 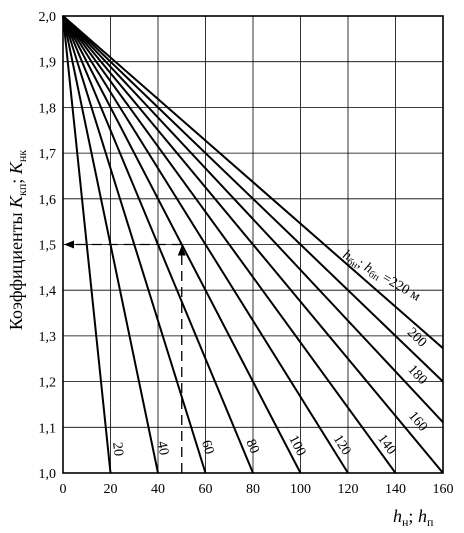 I want to click on x-tick-labels: 0 20 40 60 80 100 120 140 160, so click(x=257, y=489).